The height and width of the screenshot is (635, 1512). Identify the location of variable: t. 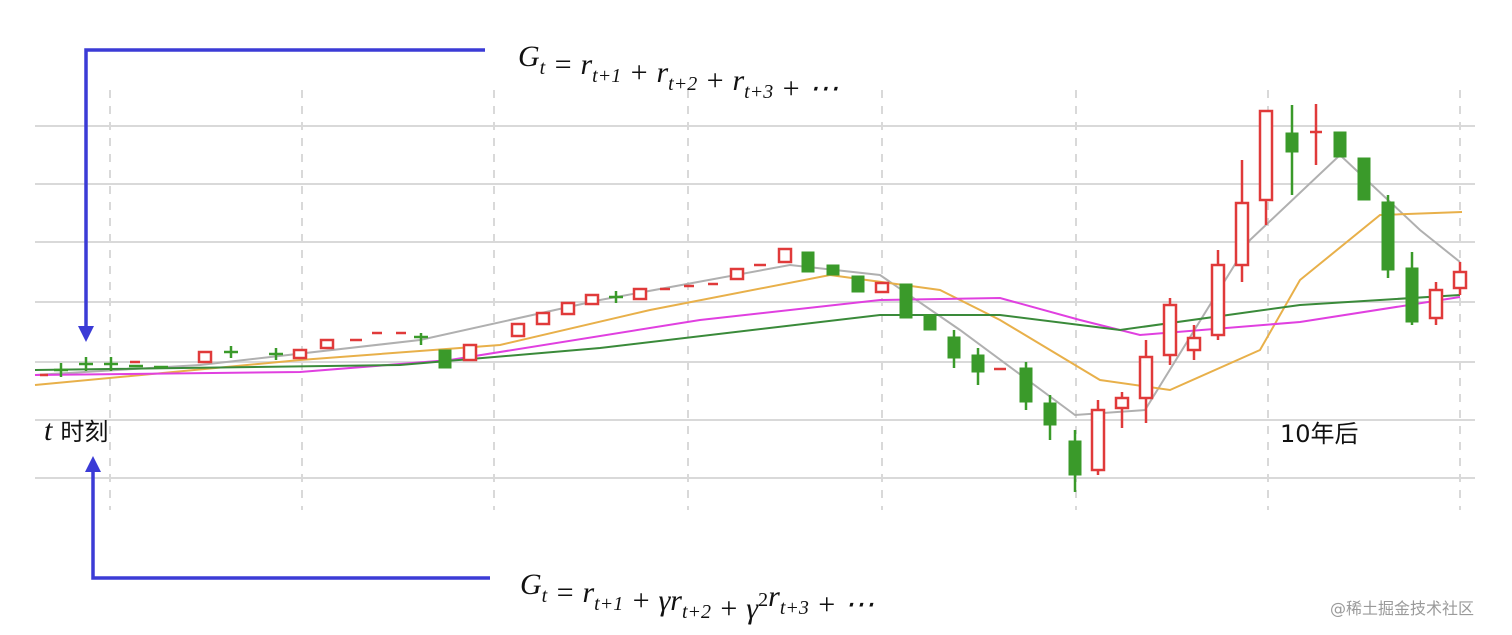
(48, 430).